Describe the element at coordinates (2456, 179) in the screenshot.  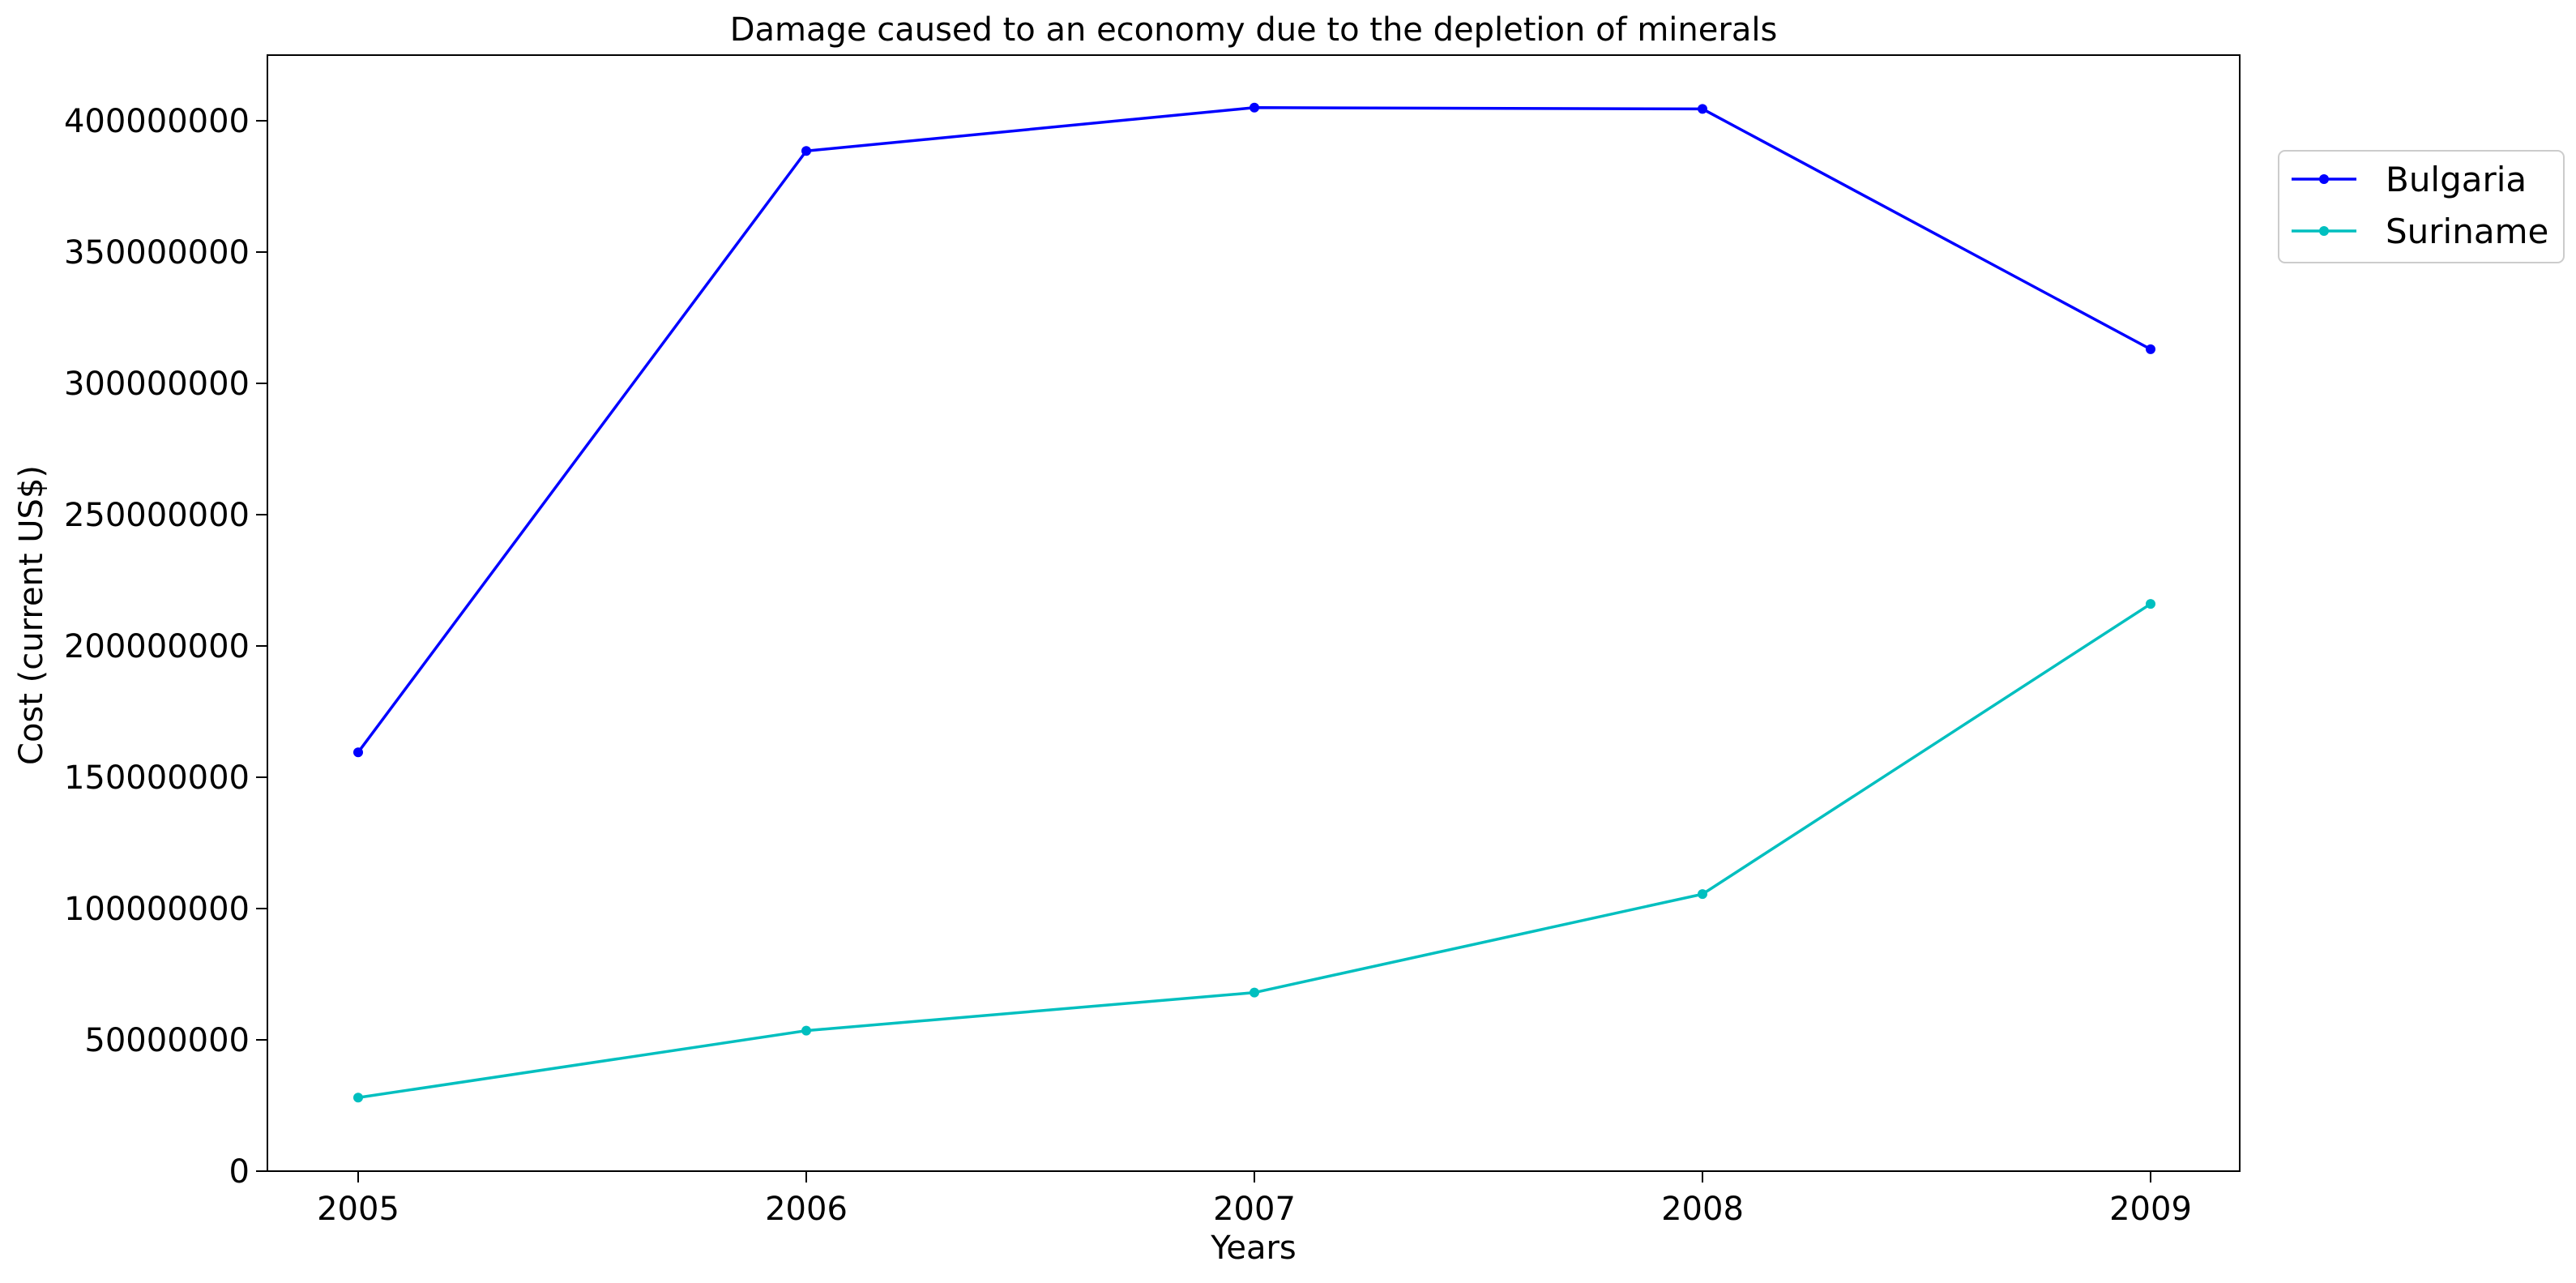
I see `legend-label-bulgaria: Bulgaria` at that location.